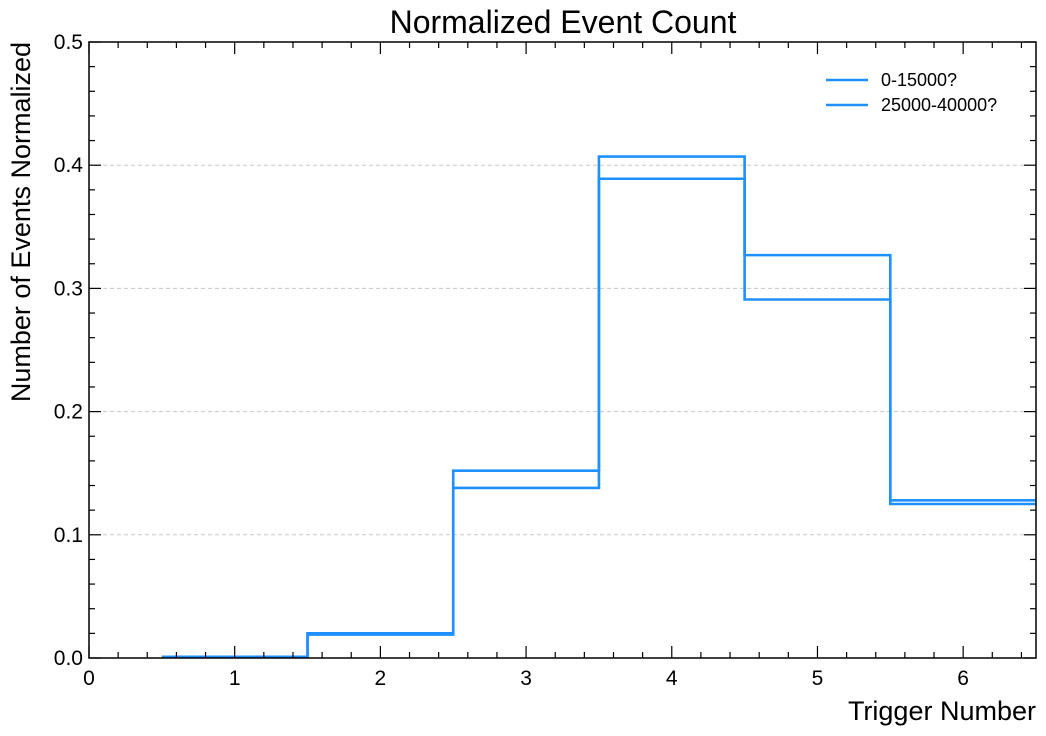 Image resolution: width=1046 pixels, height=736 pixels. What do you see at coordinates (68, 42) in the screenshot?
I see `y-tick-label: 0.5` at bounding box center [68, 42].